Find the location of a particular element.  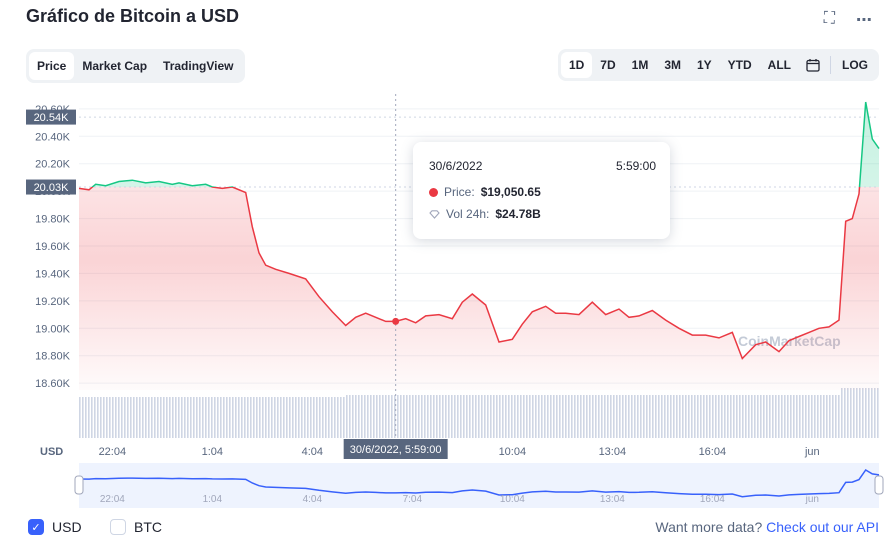

x-tick-label: 10:04 is located at coordinates (513, 452).